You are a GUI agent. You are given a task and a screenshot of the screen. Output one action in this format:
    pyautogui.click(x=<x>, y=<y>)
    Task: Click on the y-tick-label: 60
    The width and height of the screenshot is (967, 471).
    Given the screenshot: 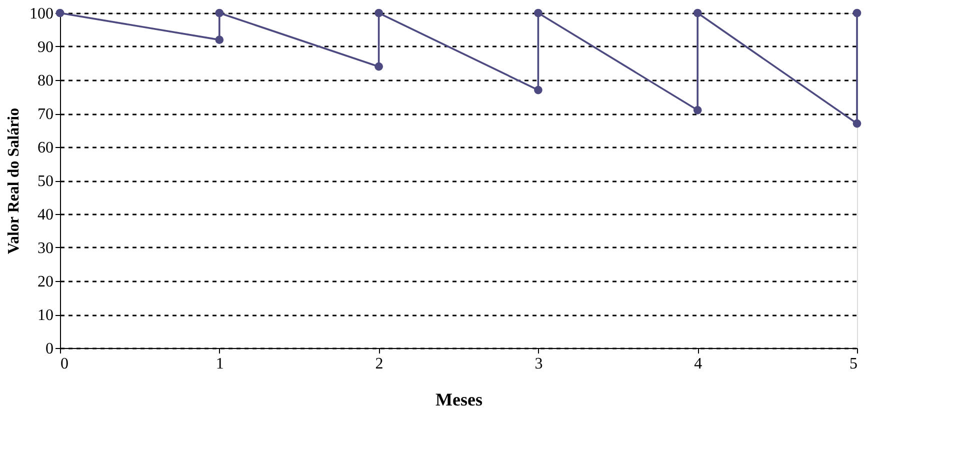 What is the action you would take?
    pyautogui.click(x=46, y=148)
    